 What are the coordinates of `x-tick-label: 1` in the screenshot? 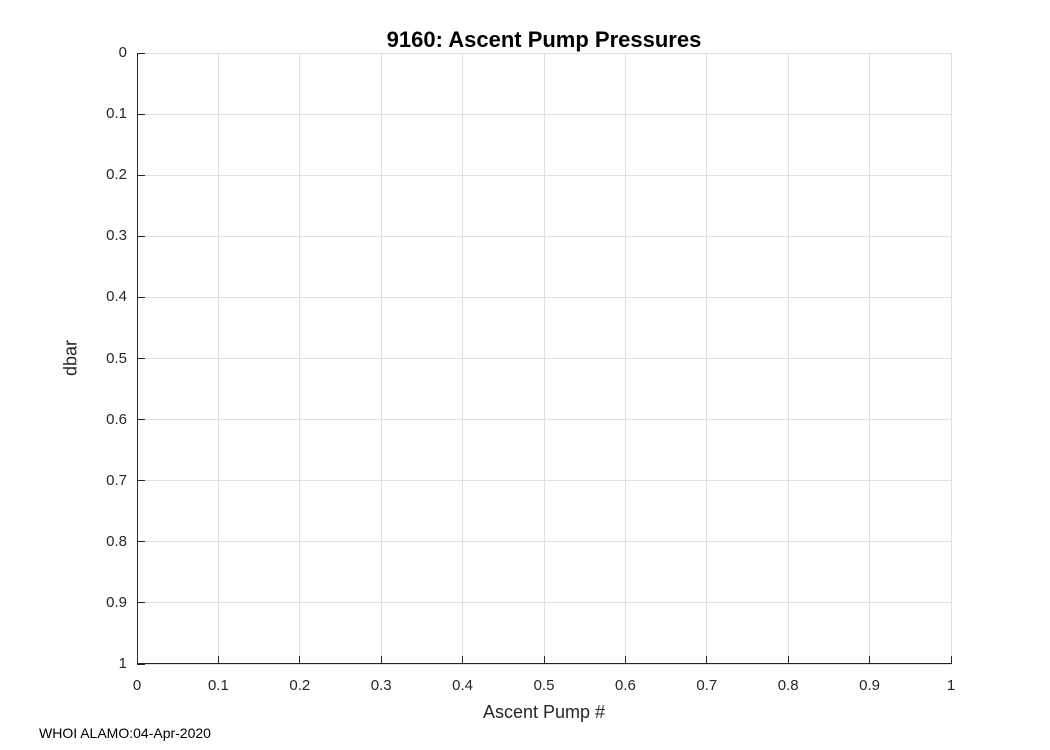 It's located at (951, 685).